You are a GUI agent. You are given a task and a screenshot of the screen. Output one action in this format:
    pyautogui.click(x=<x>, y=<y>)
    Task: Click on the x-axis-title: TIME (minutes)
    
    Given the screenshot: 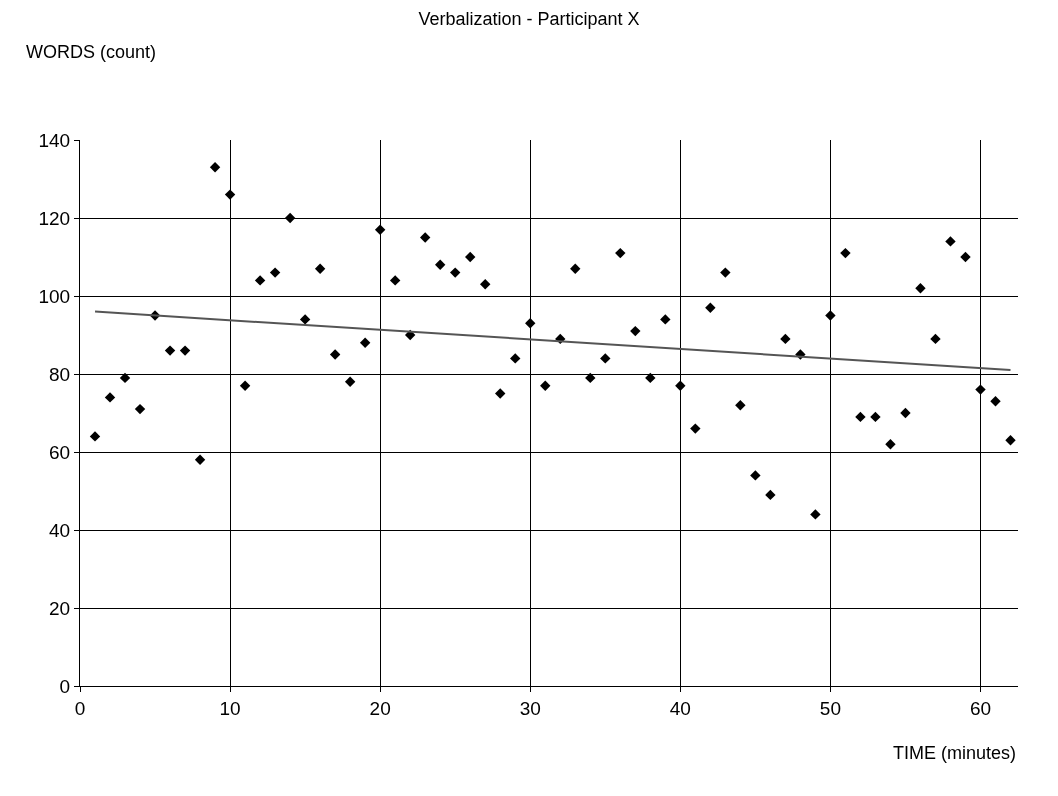 What is the action you would take?
    pyautogui.click(x=955, y=753)
    